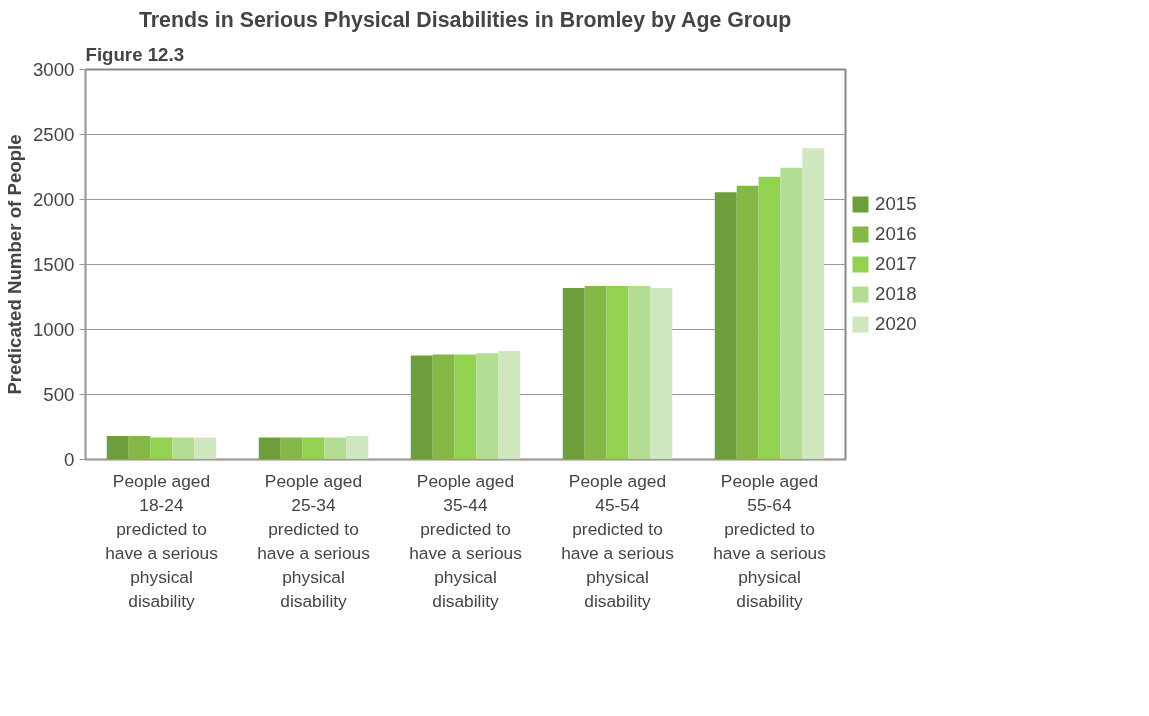  What do you see at coordinates (54, 134) in the screenshot?
I see `y-tick-label: 2500` at bounding box center [54, 134].